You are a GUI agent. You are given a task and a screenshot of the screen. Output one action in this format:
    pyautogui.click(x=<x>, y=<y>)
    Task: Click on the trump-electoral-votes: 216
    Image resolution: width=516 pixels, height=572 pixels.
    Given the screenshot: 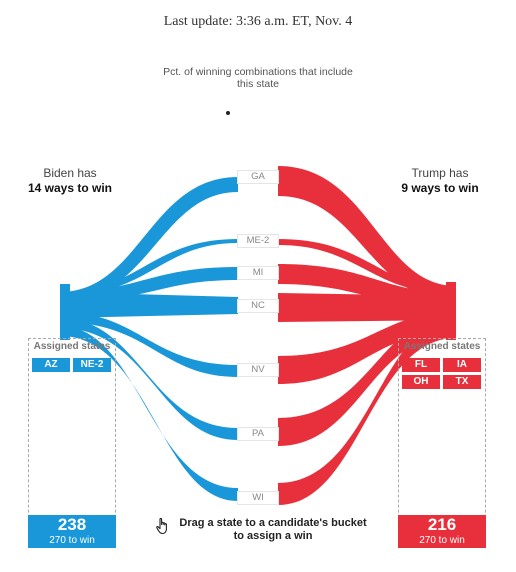 What is the action you would take?
    pyautogui.click(x=442, y=524)
    